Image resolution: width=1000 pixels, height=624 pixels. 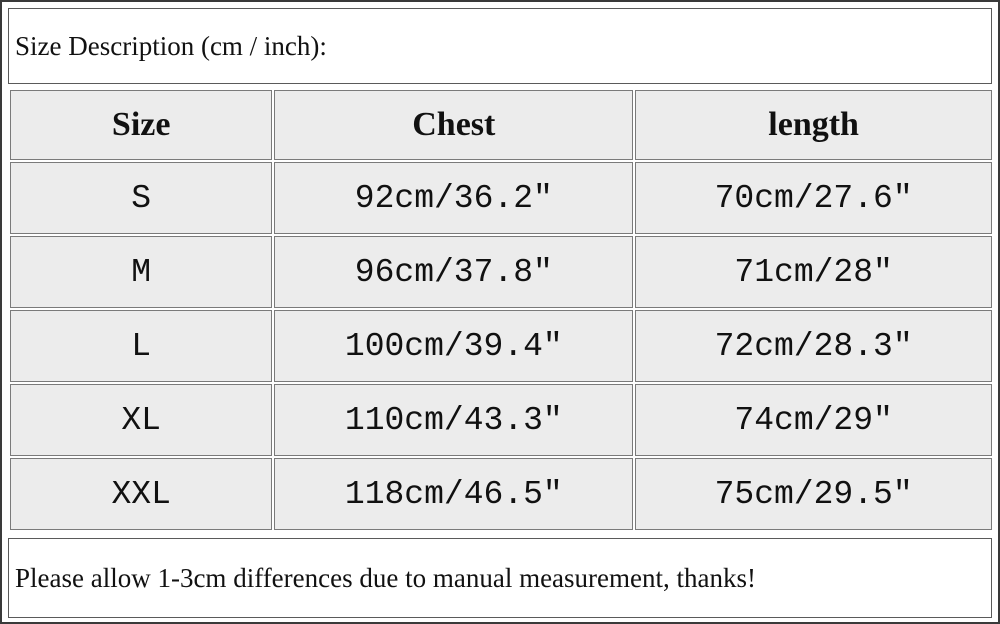 I want to click on table-row: M 96cm/37.8" 71cm/28", so click(x=501, y=272).